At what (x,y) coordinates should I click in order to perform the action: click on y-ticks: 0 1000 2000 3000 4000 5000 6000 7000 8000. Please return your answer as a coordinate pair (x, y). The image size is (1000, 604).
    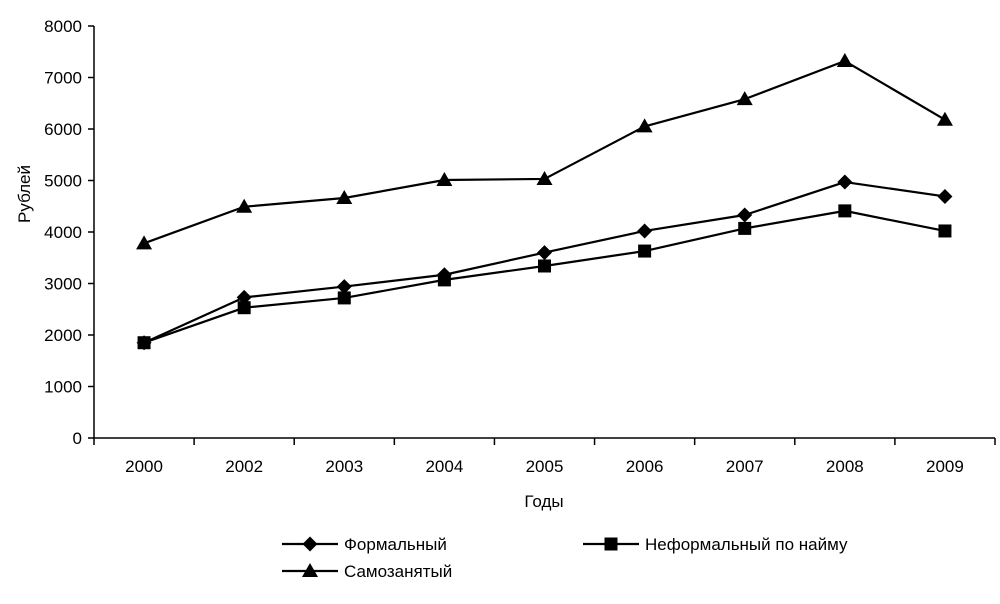
    Looking at the image, I should click on (69, 232).